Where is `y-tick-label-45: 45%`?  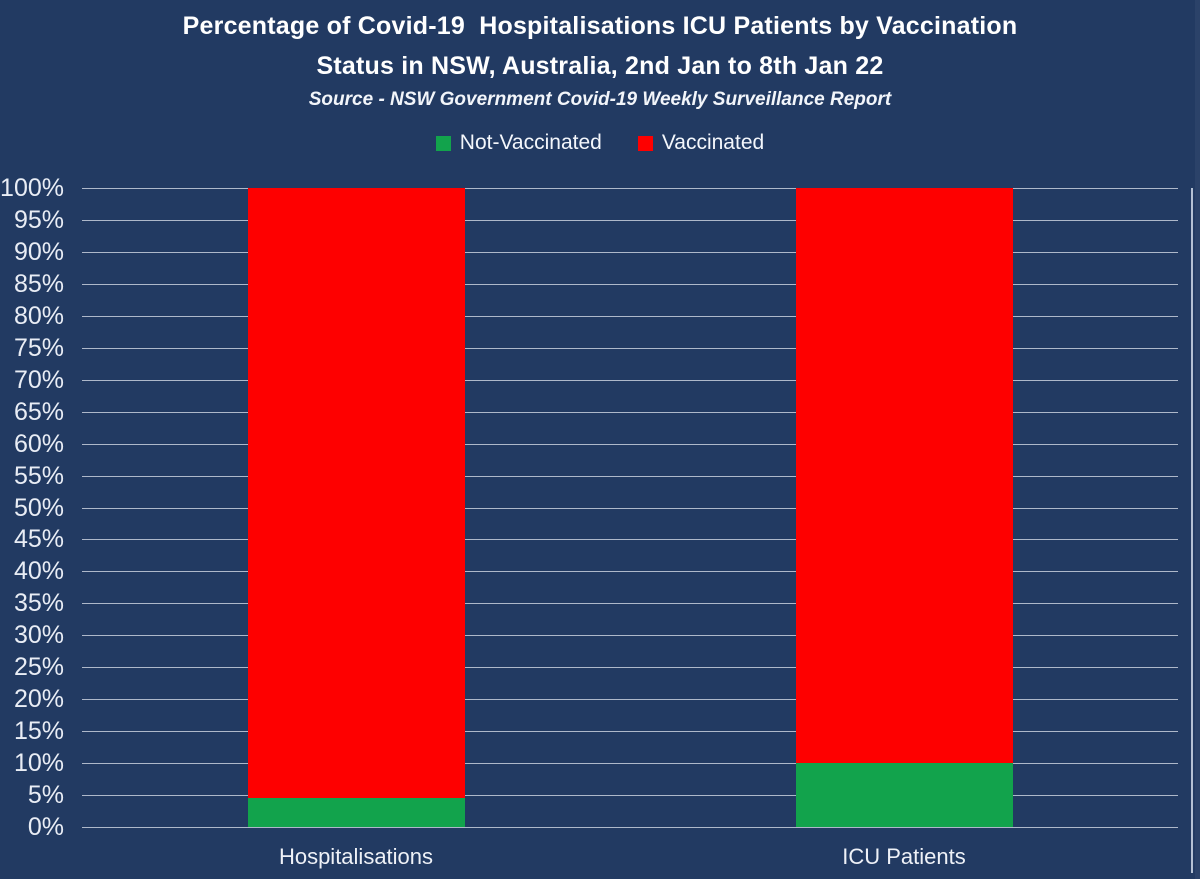 y-tick-label-45: 45% is located at coordinates (38, 539).